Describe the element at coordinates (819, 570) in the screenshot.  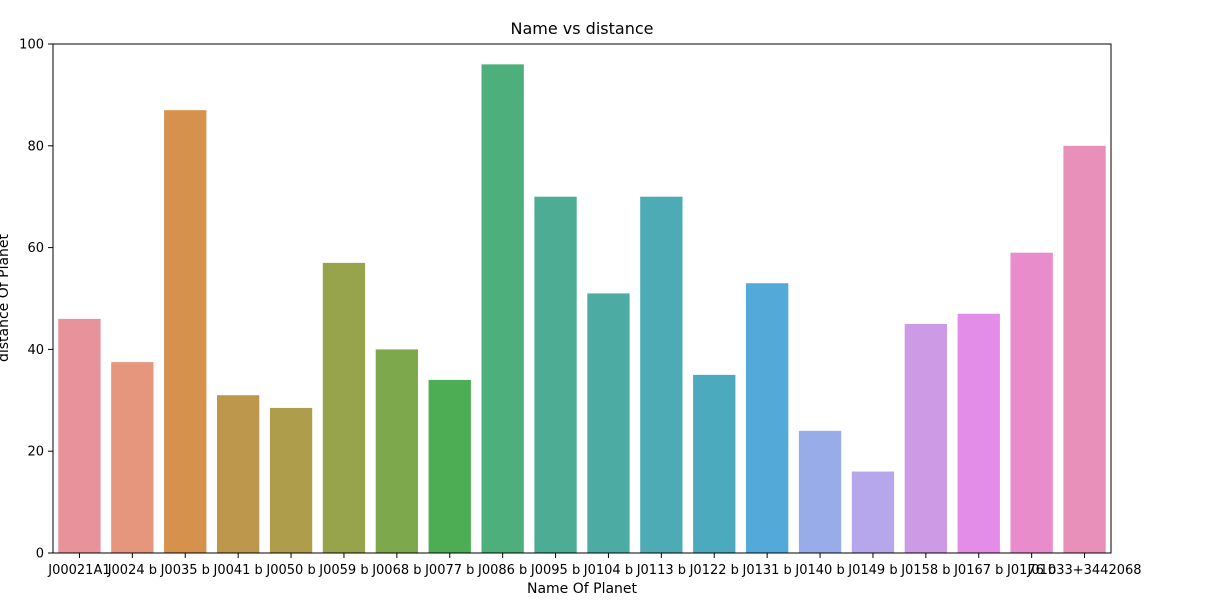
I see `x-tick-label-15: J0140 b` at that location.